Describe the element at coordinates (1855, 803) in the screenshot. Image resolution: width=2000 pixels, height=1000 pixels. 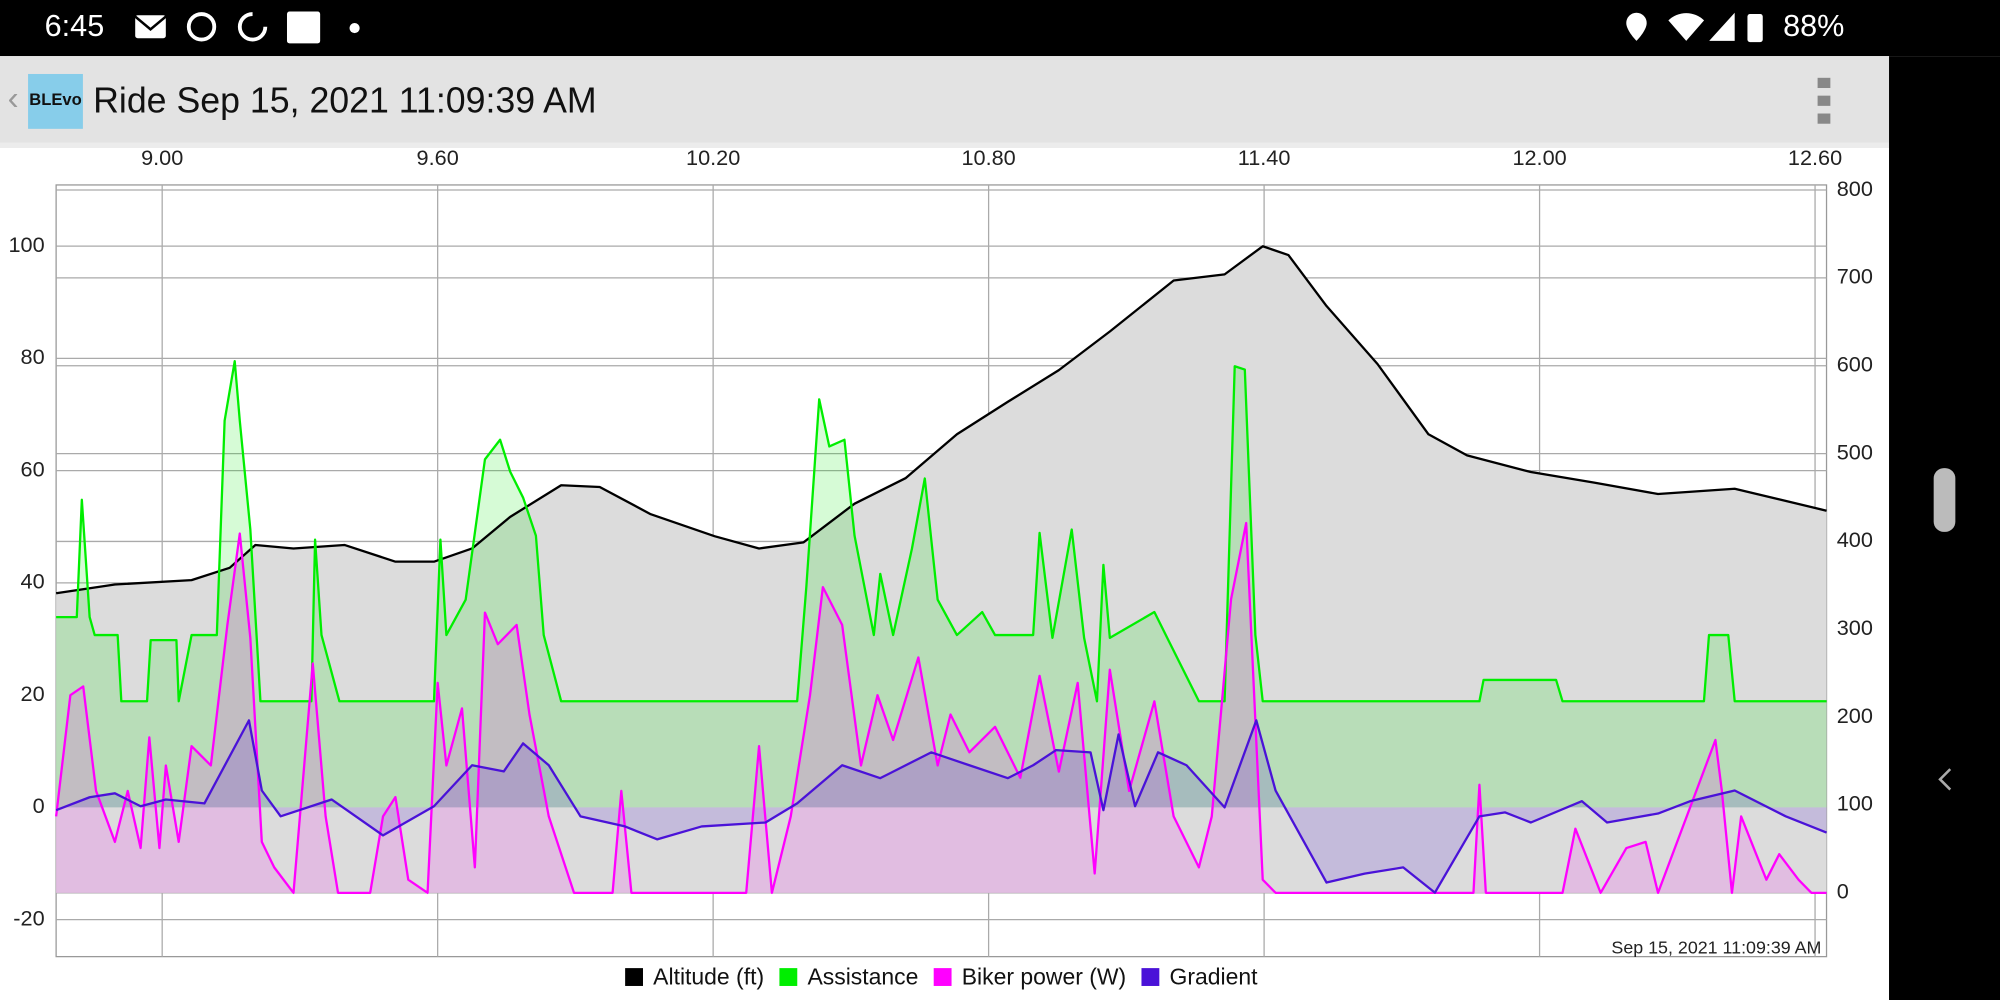
I see `y2-tick-label: 100` at that location.